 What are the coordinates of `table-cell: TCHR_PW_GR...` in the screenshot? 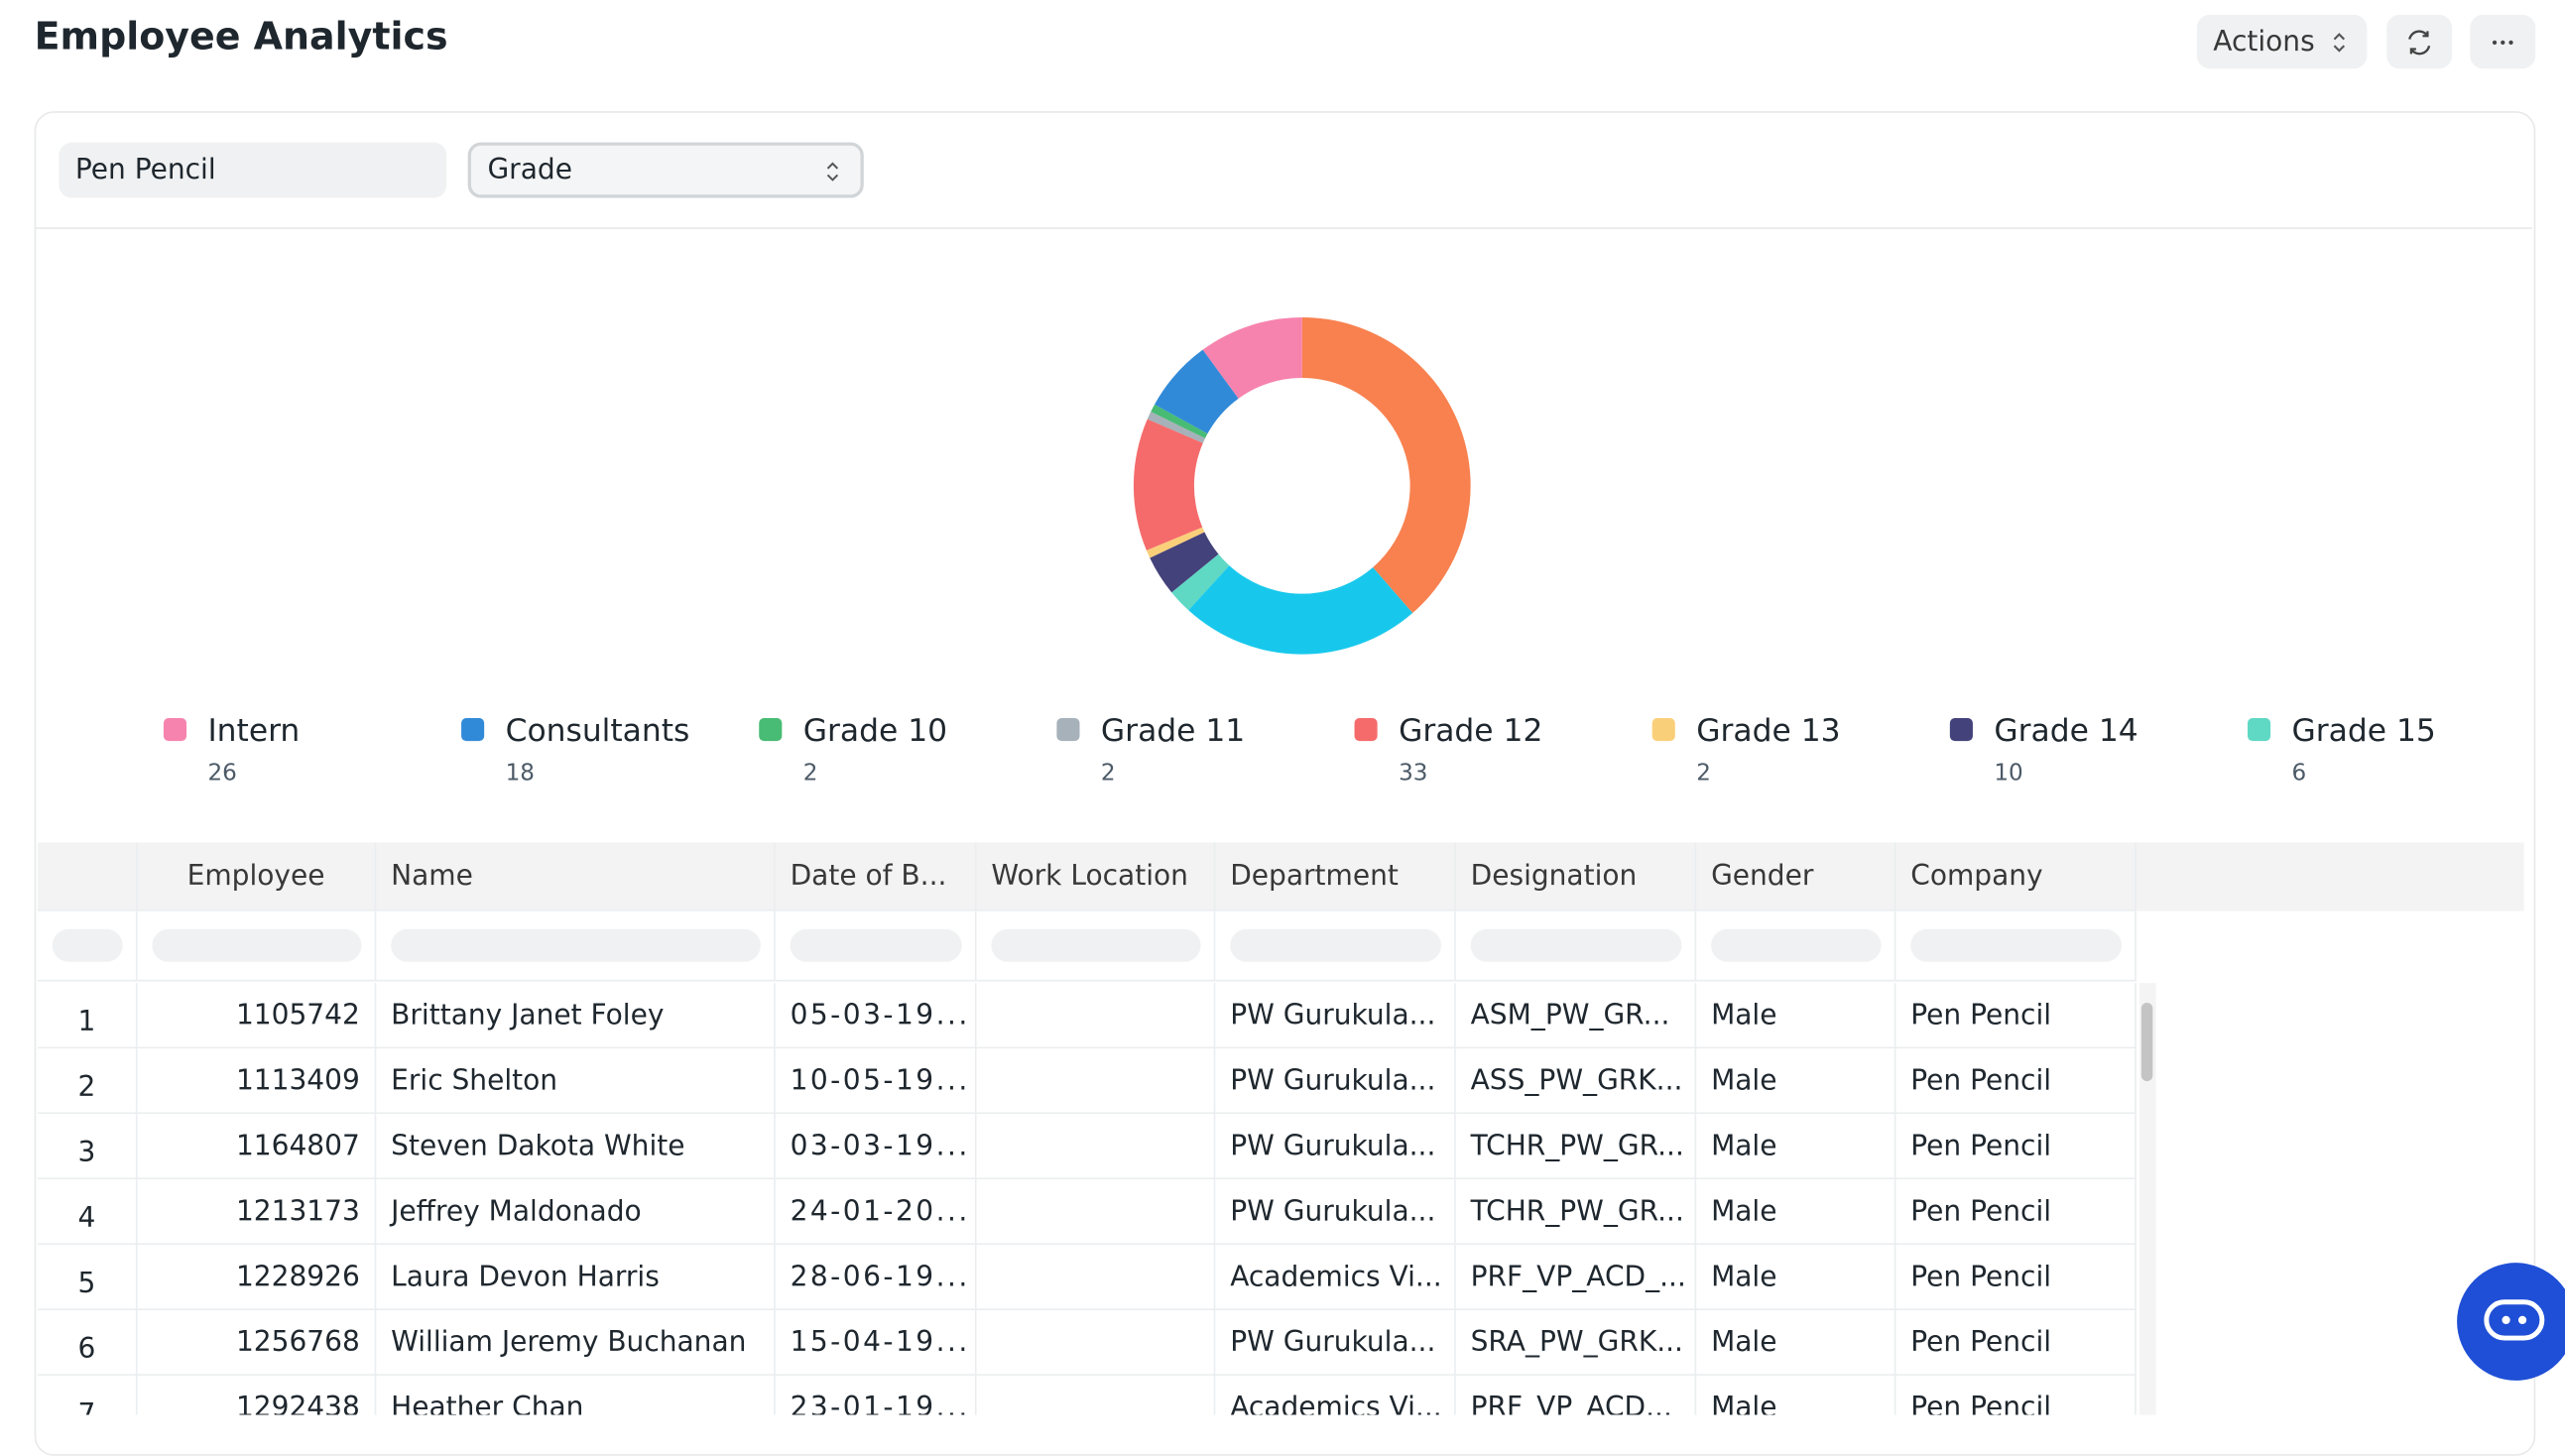 It's located at (1576, 1212).